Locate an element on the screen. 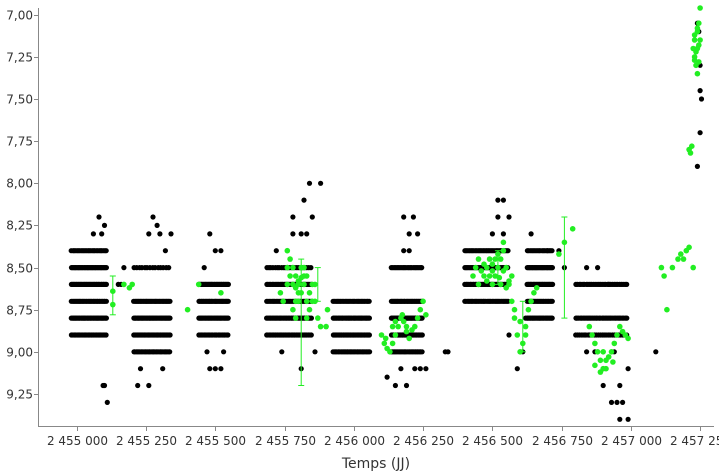 Image resolution: width=719 pixels, height=475 pixels. y-tick-label: 7,00 is located at coordinates (19, 16).